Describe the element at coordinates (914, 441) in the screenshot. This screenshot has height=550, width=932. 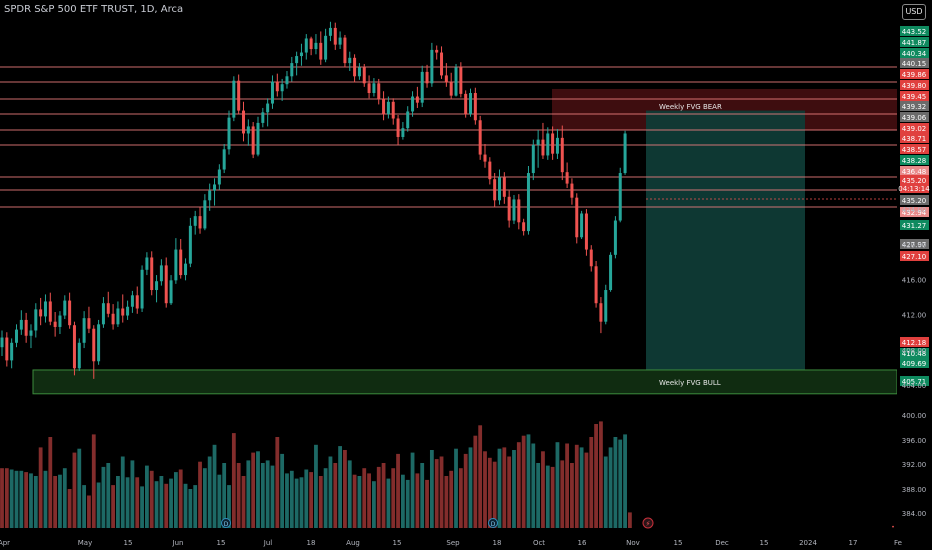
I see `volume-axis-tick: 396.00` at that location.